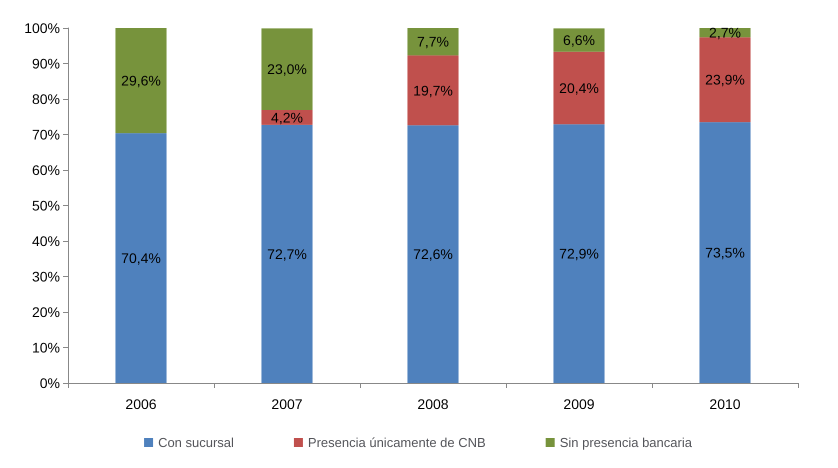 This screenshot has height=468, width=838. I want to click on legend-label: Sin presencia bancaria, so click(626, 442).